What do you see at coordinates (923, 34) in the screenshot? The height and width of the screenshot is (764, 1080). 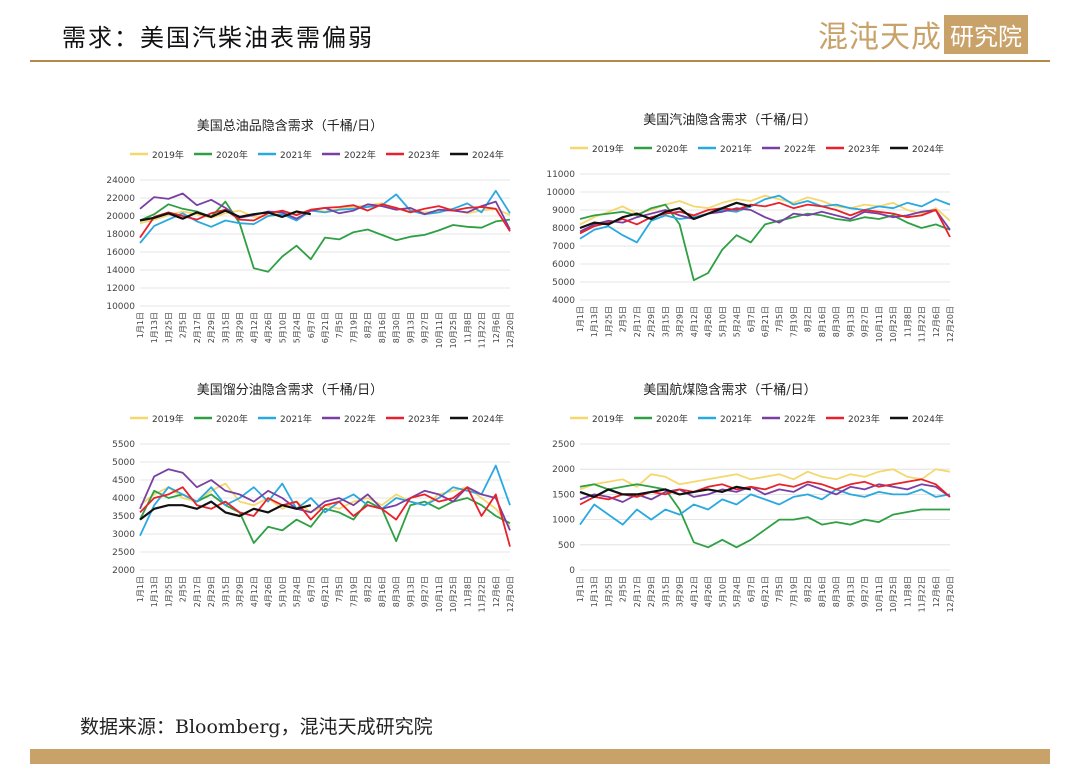 I see `brand-logo: 混沌天成 研究院` at bounding box center [923, 34].